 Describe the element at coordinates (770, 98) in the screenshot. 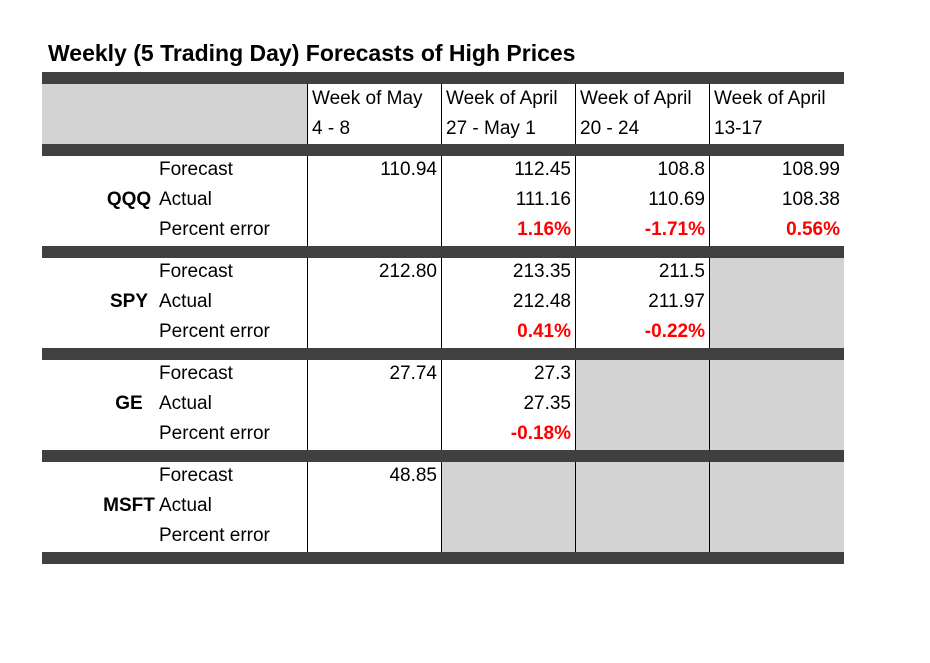

I see `header-col-4-line1: Week of April` at that location.